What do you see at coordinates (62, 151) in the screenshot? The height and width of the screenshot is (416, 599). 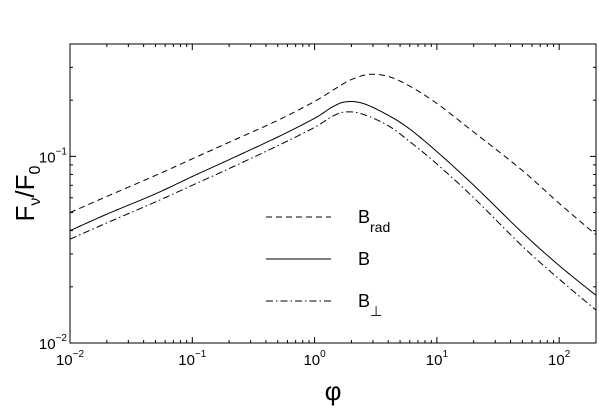 I see `y-tick-label-exponent: −1` at bounding box center [62, 151].